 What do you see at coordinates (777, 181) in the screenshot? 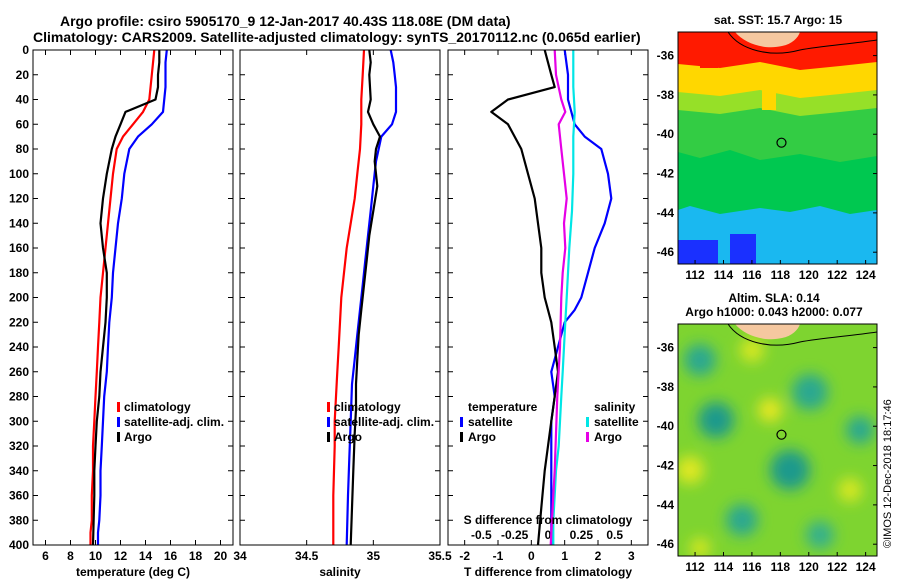
I see `sst-band-cool` at bounding box center [777, 181].